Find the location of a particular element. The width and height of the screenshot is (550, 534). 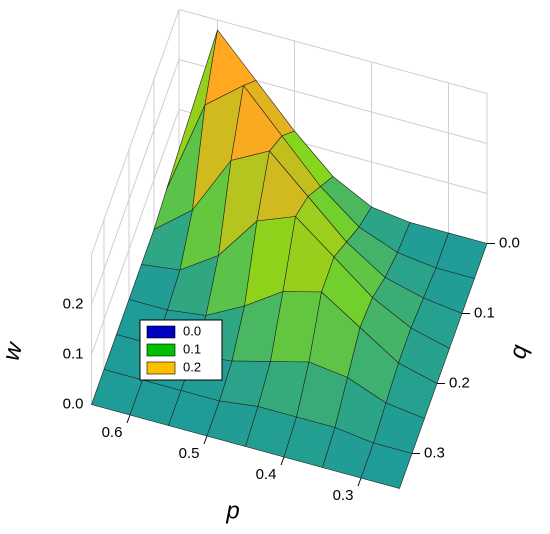

x-tick-label: 0.3 is located at coordinates (343, 495).